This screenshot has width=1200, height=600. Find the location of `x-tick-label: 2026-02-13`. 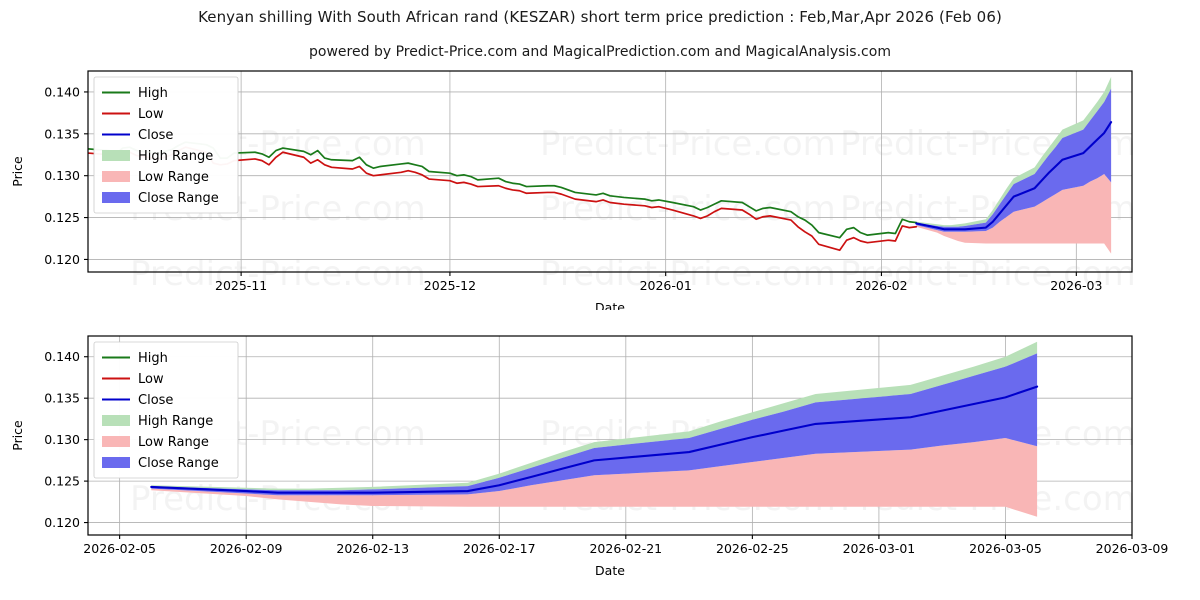

x-tick-label: 2026-02-13 is located at coordinates (372, 548).